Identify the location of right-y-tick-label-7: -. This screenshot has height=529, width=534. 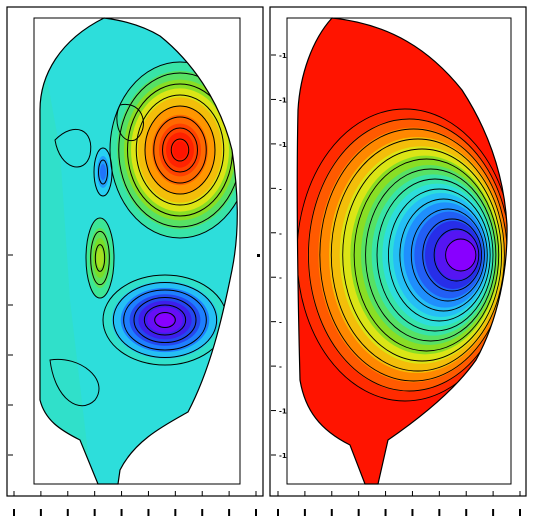
(280, 367).